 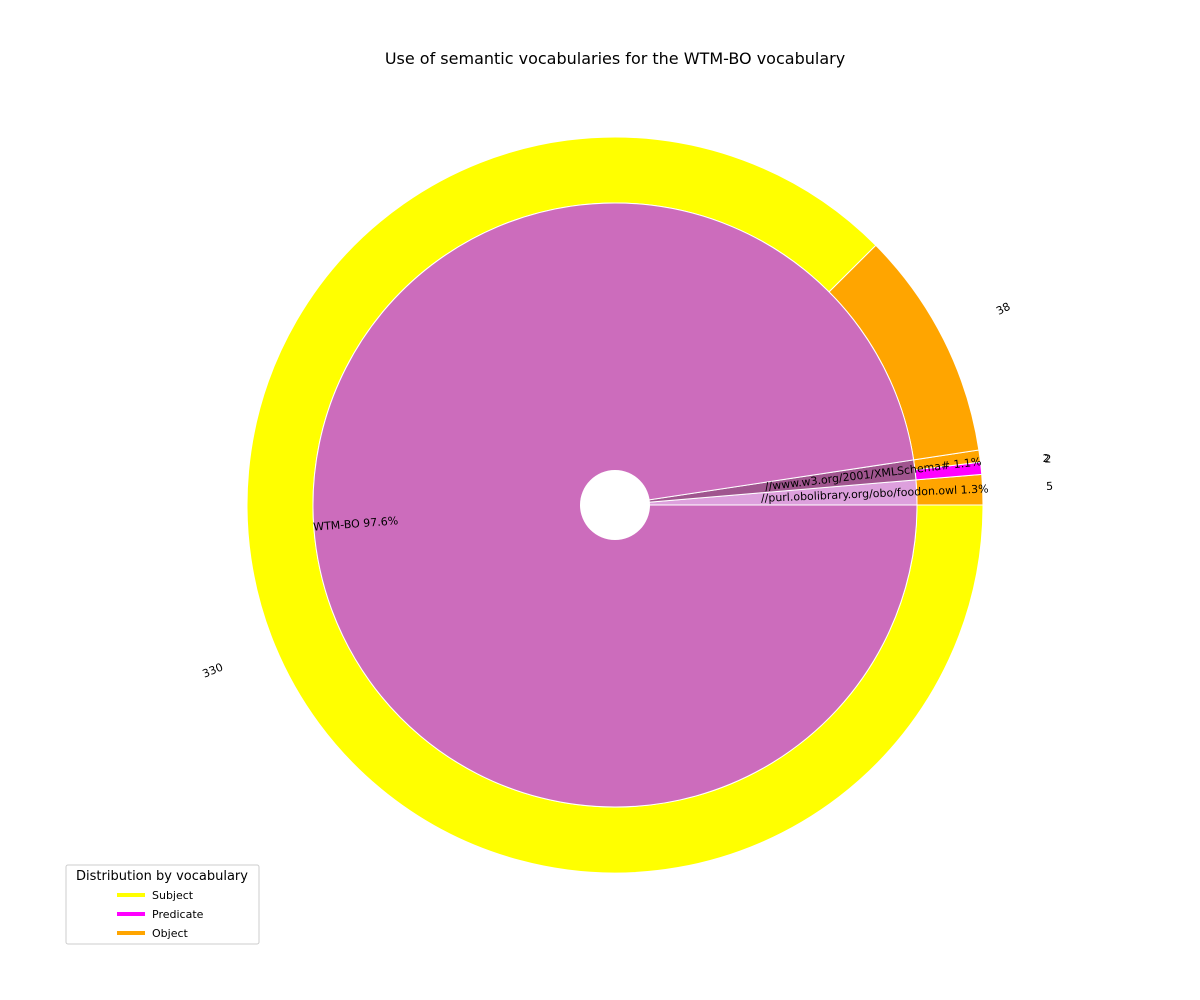 I want to click on legend-frame, so click(x=162, y=904).